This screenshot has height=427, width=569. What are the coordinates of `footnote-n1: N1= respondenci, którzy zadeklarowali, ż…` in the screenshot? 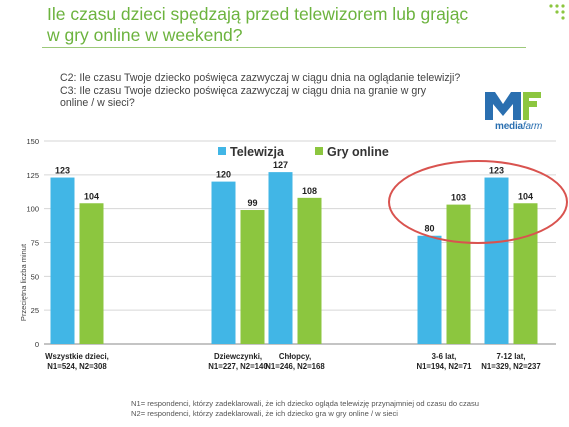 It's located at (305, 403).